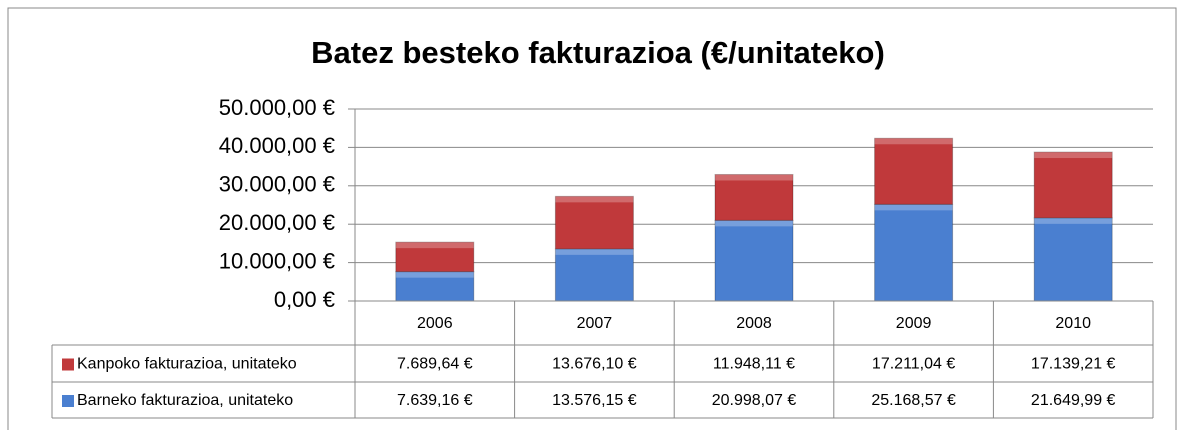 The width and height of the screenshot is (1185, 430). I want to click on data-label: 17.211,04 €, so click(913, 364).